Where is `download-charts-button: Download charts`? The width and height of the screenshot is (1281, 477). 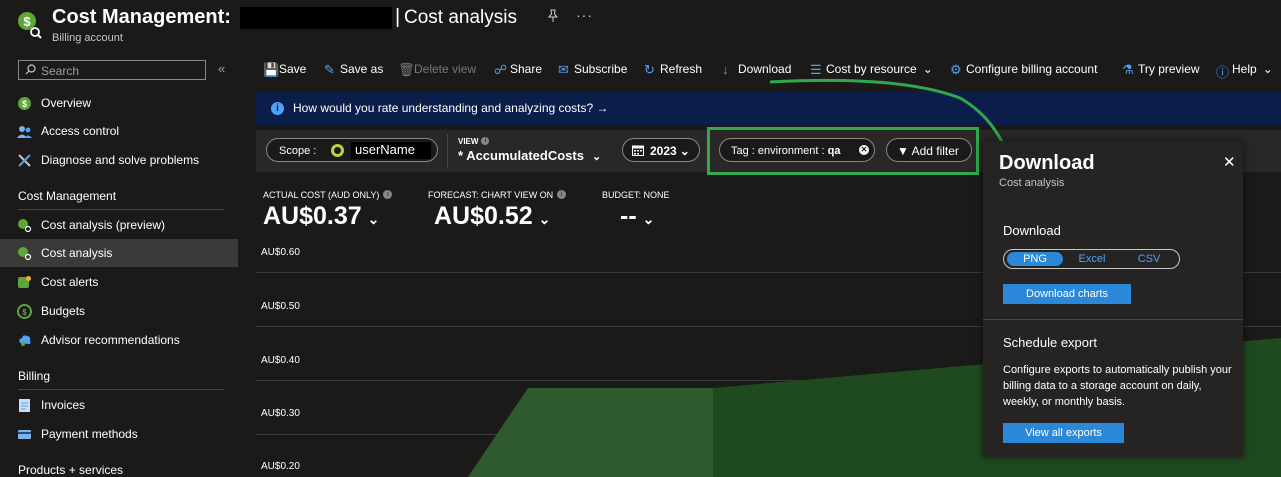
download-charts-button: Download charts is located at coordinates (1067, 294).